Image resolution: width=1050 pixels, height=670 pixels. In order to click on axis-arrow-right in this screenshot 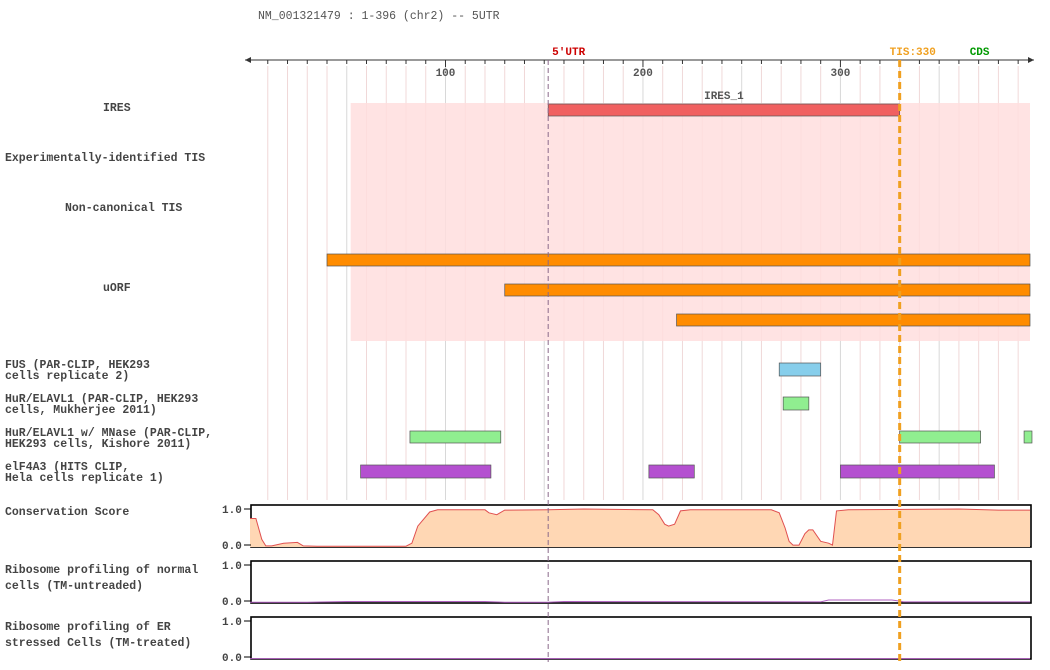, I will do `click(1031, 60)`.